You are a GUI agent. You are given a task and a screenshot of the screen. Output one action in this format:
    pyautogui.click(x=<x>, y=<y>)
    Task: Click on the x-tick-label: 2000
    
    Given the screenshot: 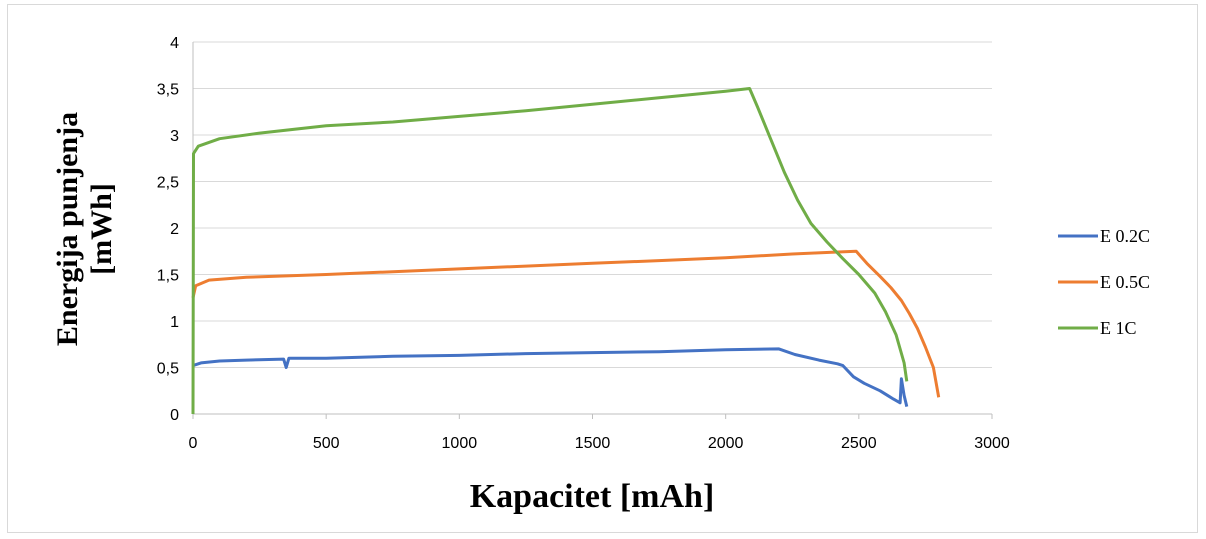 What is the action you would take?
    pyautogui.click(x=726, y=443)
    